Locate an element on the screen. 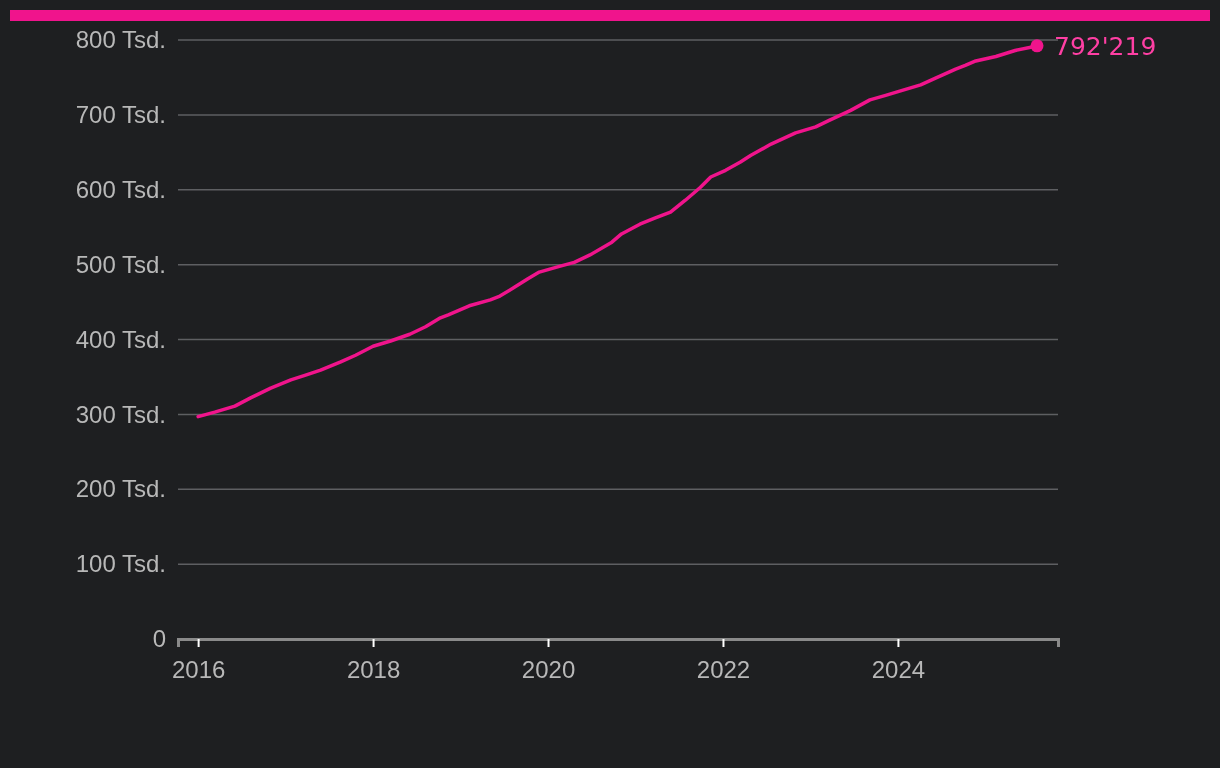 The width and height of the screenshot is (1220, 768). y-tick-label: 100 Tsd. is located at coordinates (120, 564).